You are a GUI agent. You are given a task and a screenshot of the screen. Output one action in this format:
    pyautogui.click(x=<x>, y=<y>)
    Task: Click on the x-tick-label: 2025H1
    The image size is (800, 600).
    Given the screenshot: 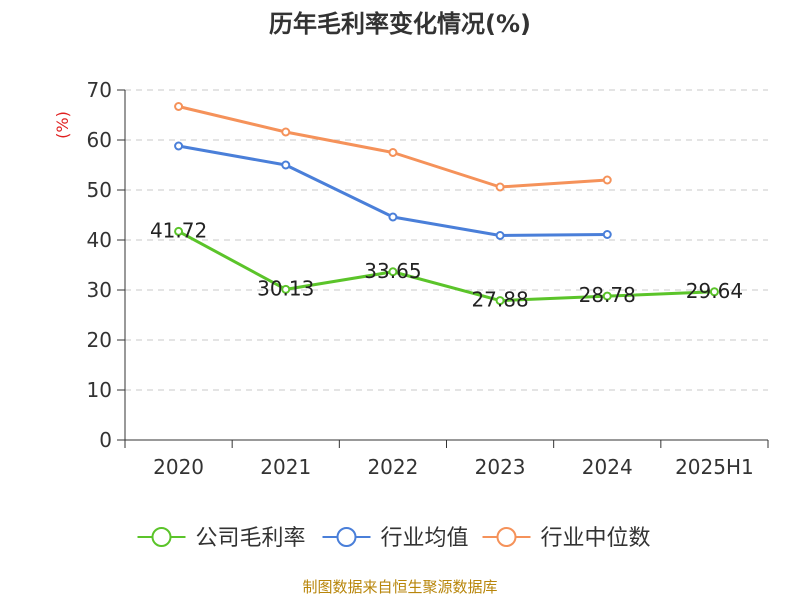 What is the action you would take?
    pyautogui.click(x=714, y=467)
    